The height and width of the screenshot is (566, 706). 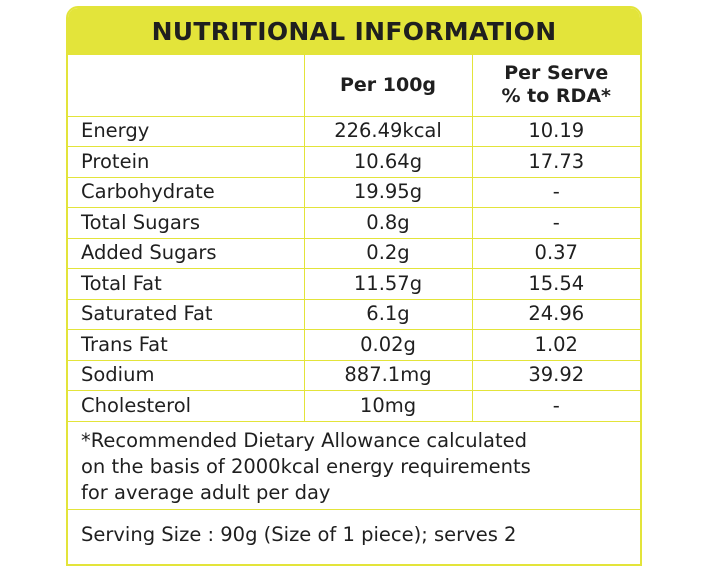 I want to click on per-100g-value: 11.57g, so click(x=388, y=284).